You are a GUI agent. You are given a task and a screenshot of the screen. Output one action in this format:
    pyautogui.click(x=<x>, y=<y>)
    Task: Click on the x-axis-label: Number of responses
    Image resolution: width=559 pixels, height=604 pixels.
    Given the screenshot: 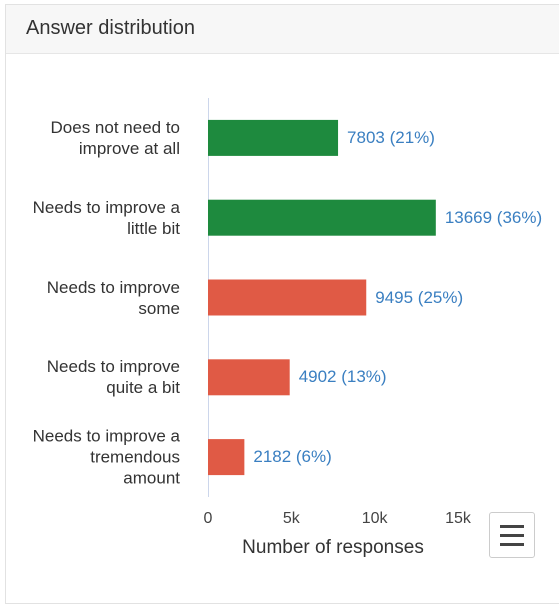 What is the action you would take?
    pyautogui.click(x=333, y=547)
    